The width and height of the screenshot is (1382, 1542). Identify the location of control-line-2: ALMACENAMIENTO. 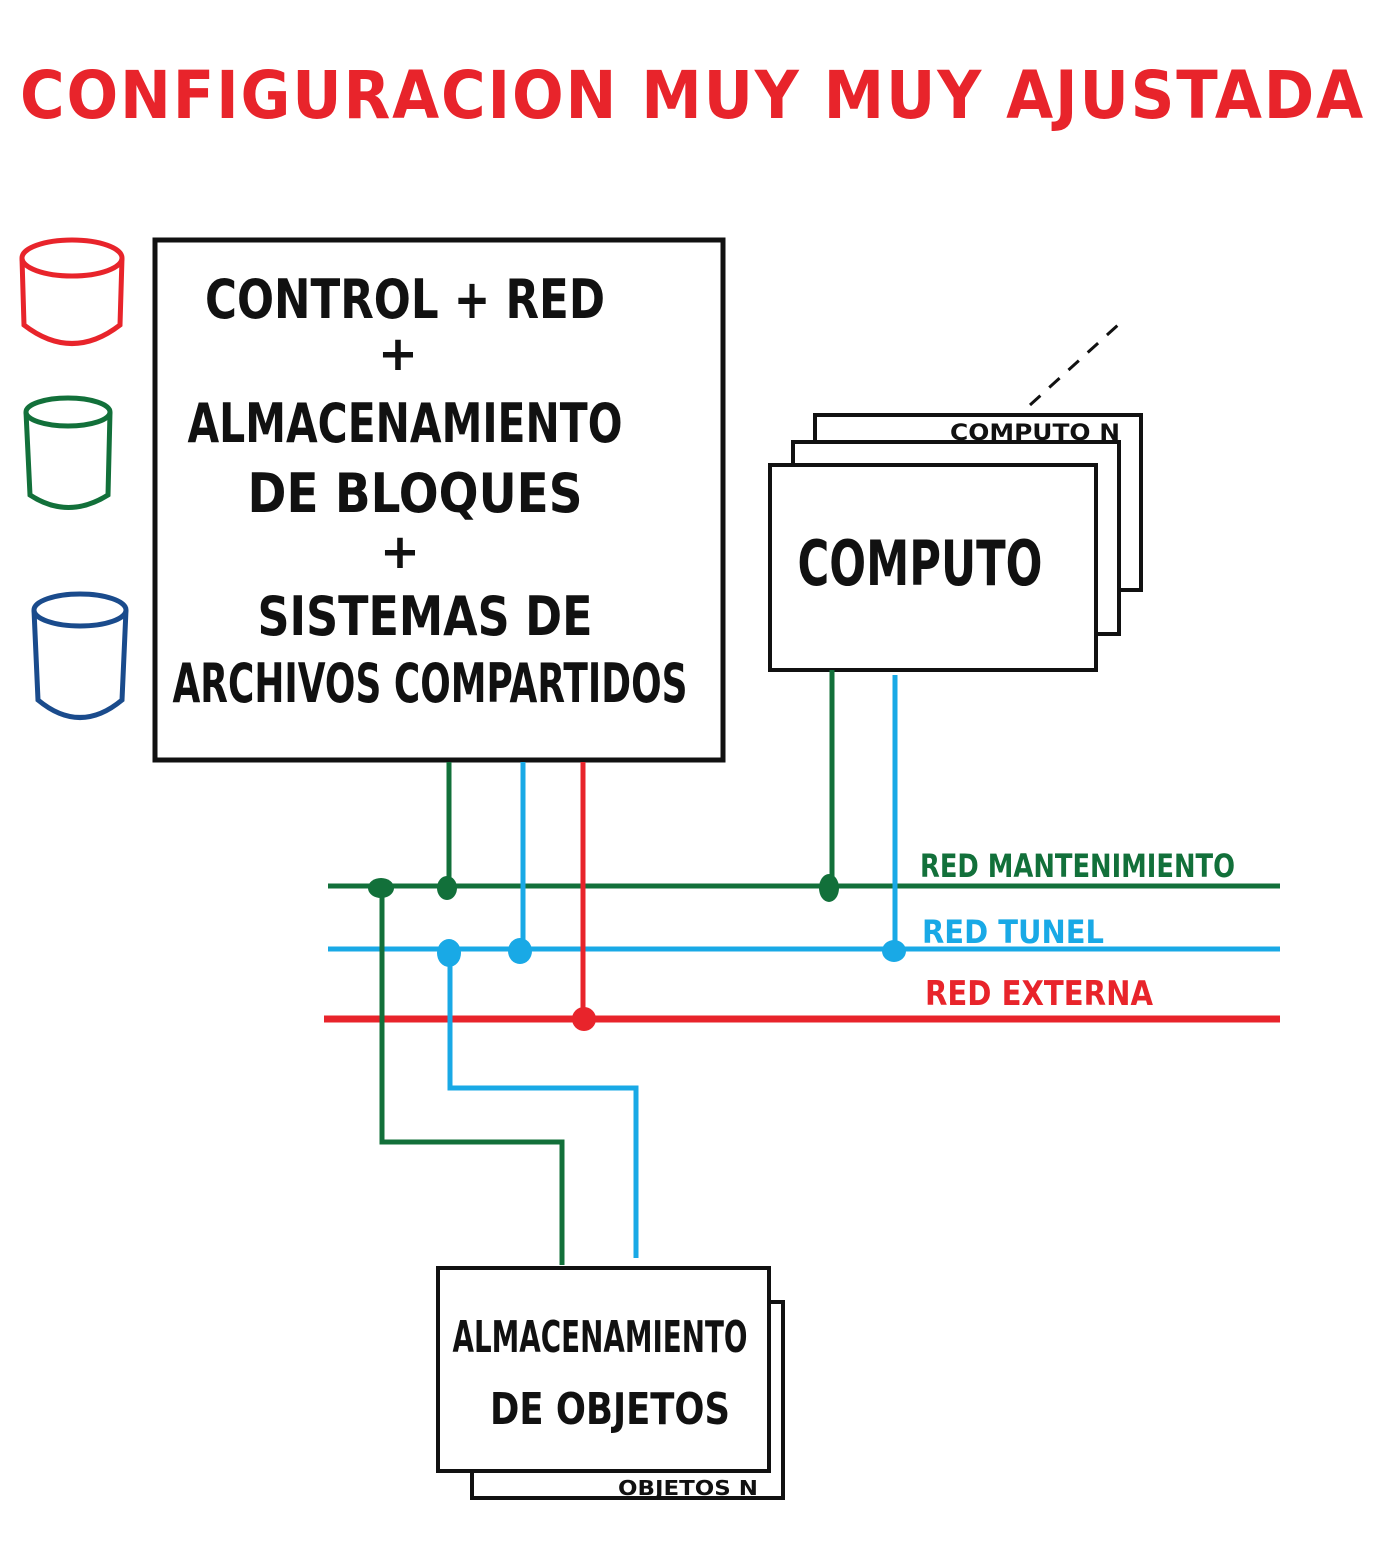
(405, 423).